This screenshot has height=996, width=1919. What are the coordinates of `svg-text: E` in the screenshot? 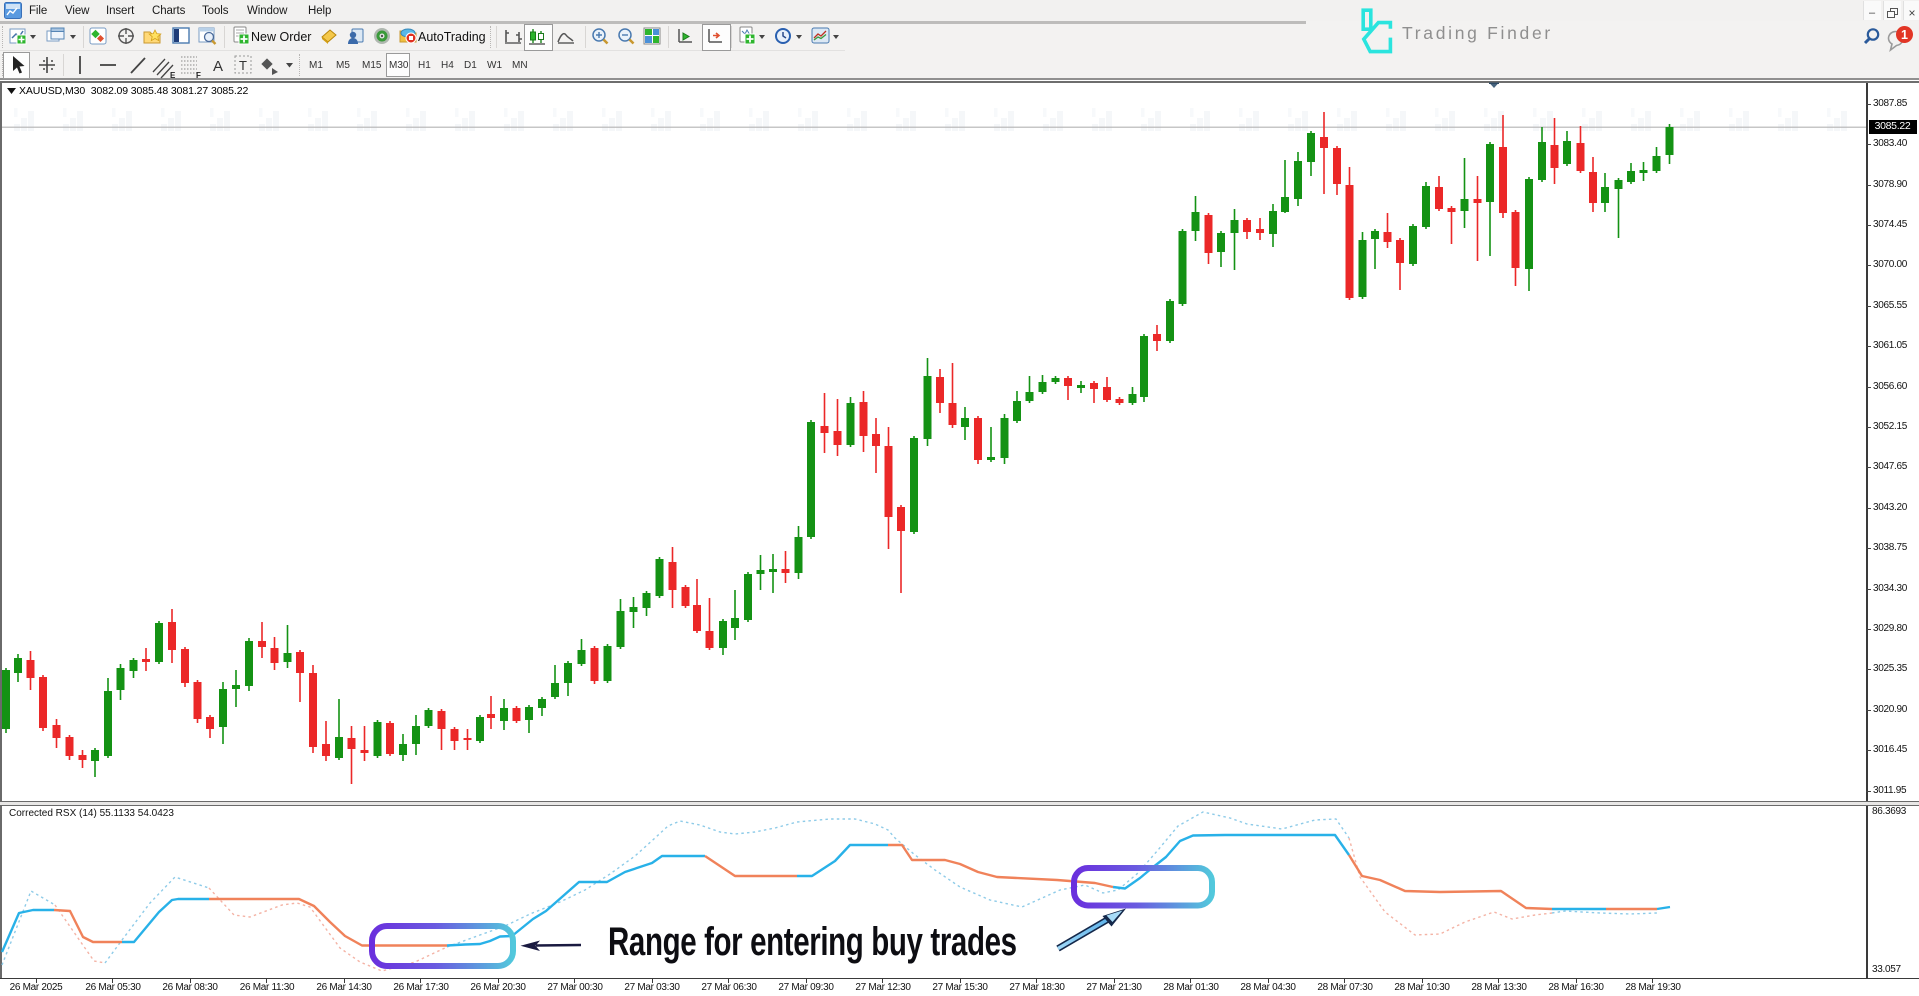 It's located at (173, 75).